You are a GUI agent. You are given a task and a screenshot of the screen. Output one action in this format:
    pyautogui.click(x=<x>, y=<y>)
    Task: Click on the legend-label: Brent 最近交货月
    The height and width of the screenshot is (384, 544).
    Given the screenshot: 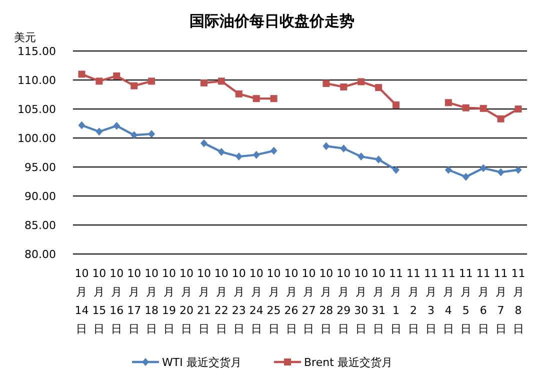 What is the action you would take?
    pyautogui.click(x=348, y=362)
    